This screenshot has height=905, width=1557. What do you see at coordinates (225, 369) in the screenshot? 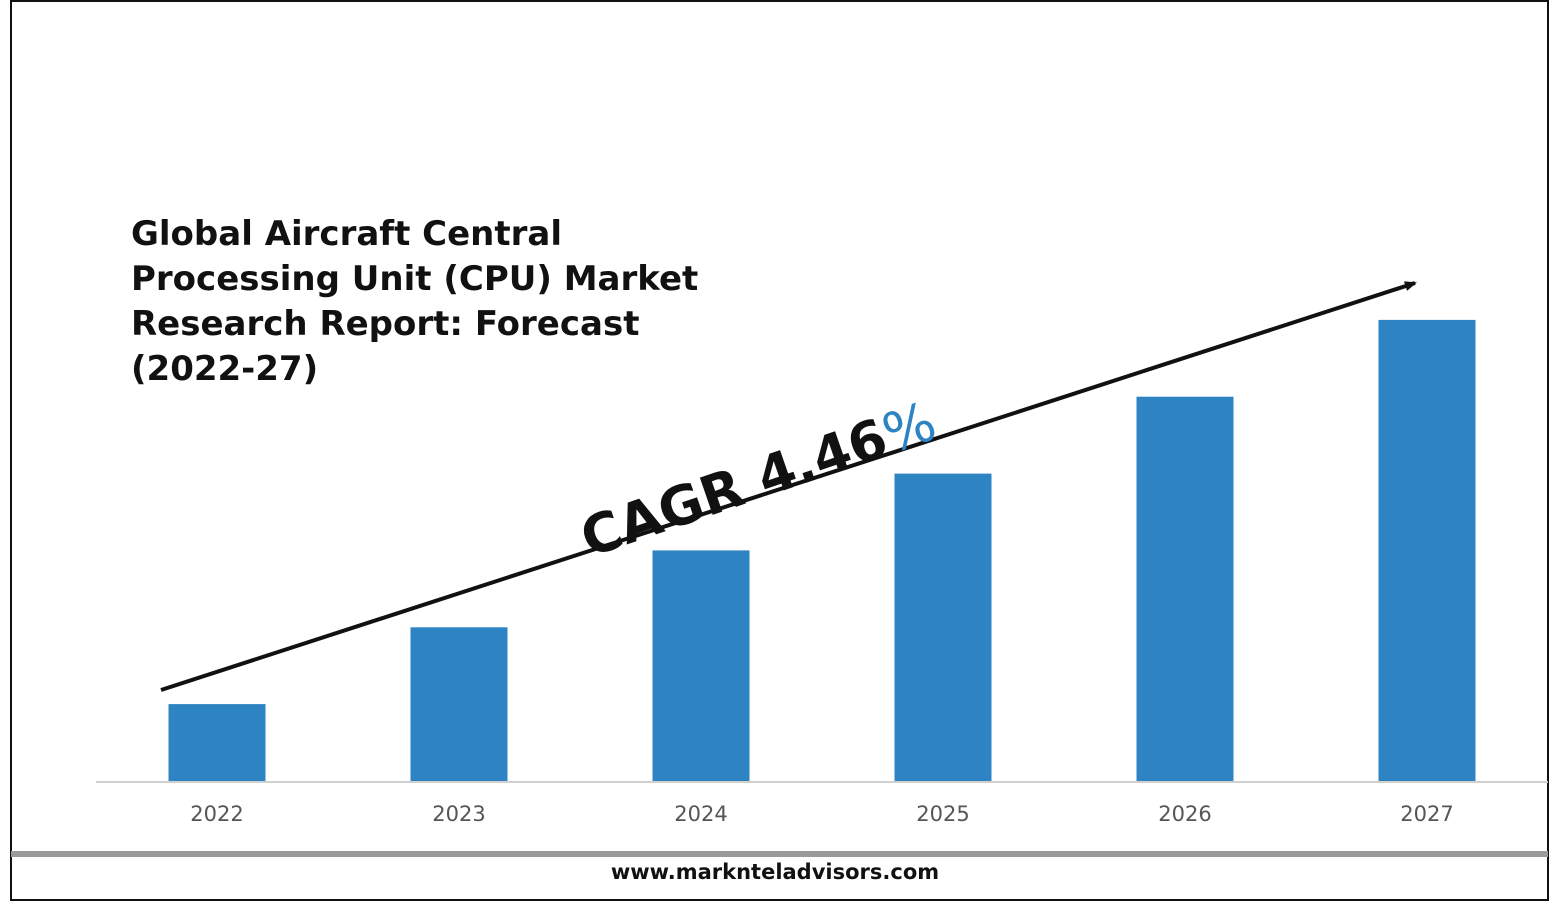
I see `title-line: (2022-27)` at bounding box center [225, 369].